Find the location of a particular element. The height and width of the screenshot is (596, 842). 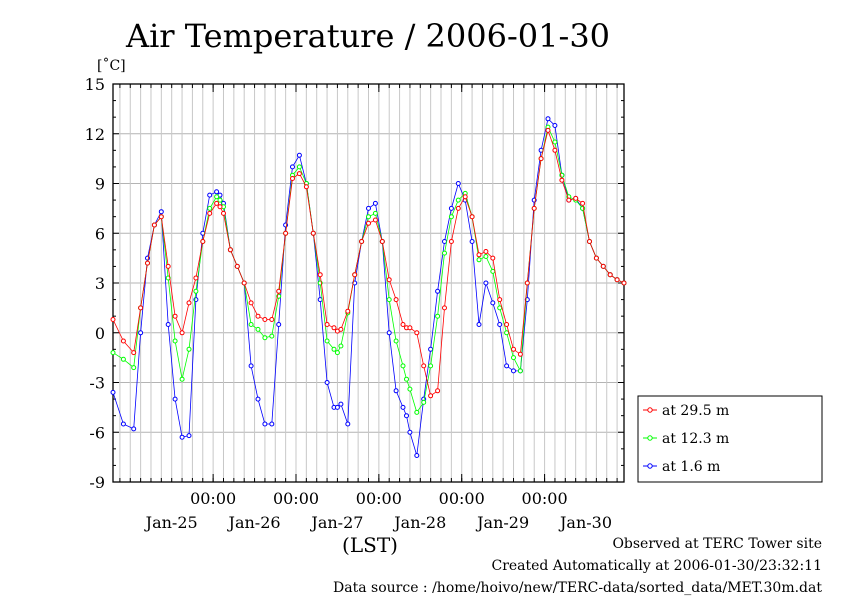

x-axis-label: (LST) is located at coordinates (370, 545).